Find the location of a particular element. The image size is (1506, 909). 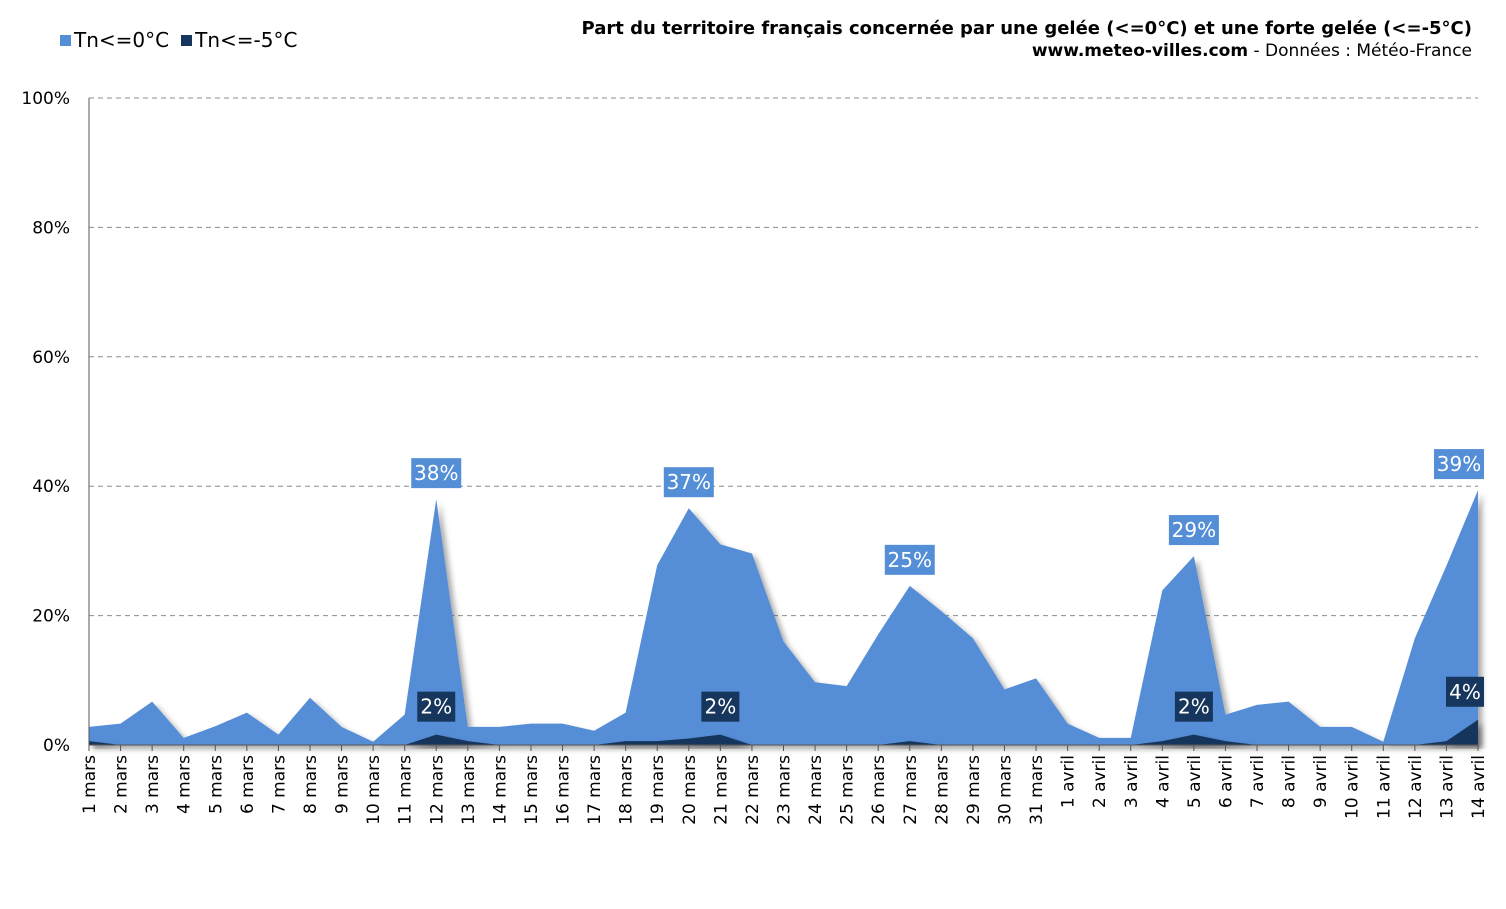

x-tick-label: 22 mars is located at coordinates (753, 790).